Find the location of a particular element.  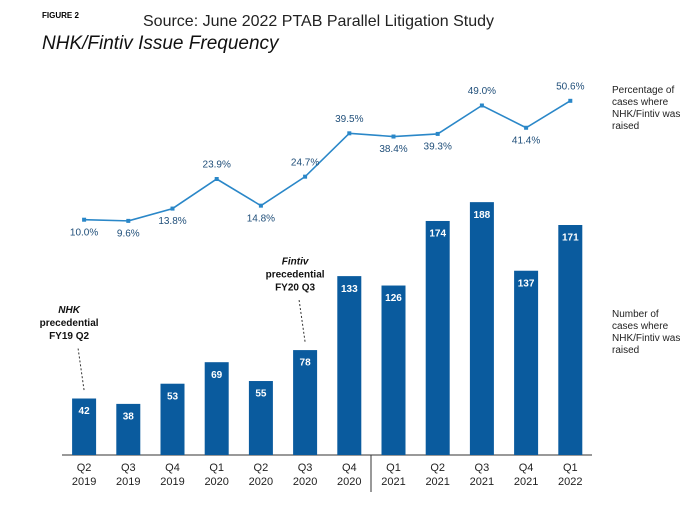

annotation-text: FY19 Q2 is located at coordinates (69, 336).